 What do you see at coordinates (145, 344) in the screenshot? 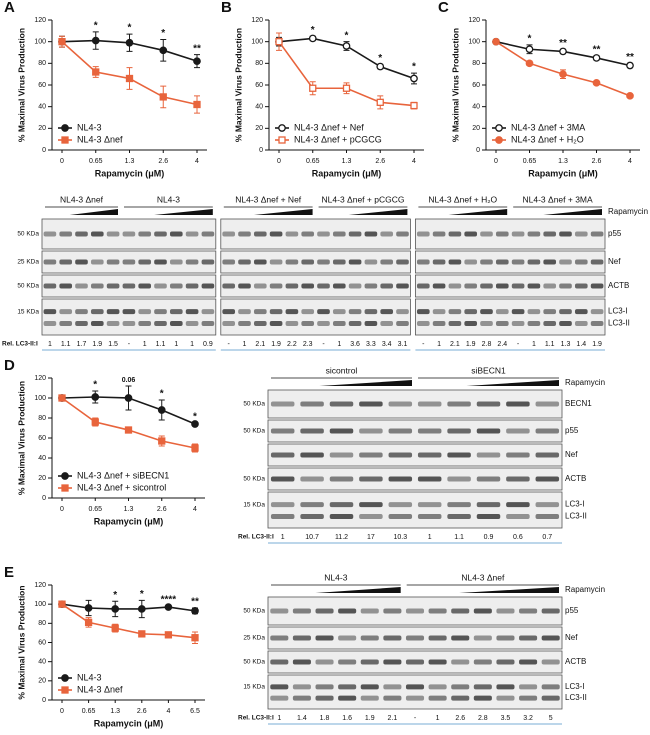
I see `rel-value: 1` at bounding box center [145, 344].